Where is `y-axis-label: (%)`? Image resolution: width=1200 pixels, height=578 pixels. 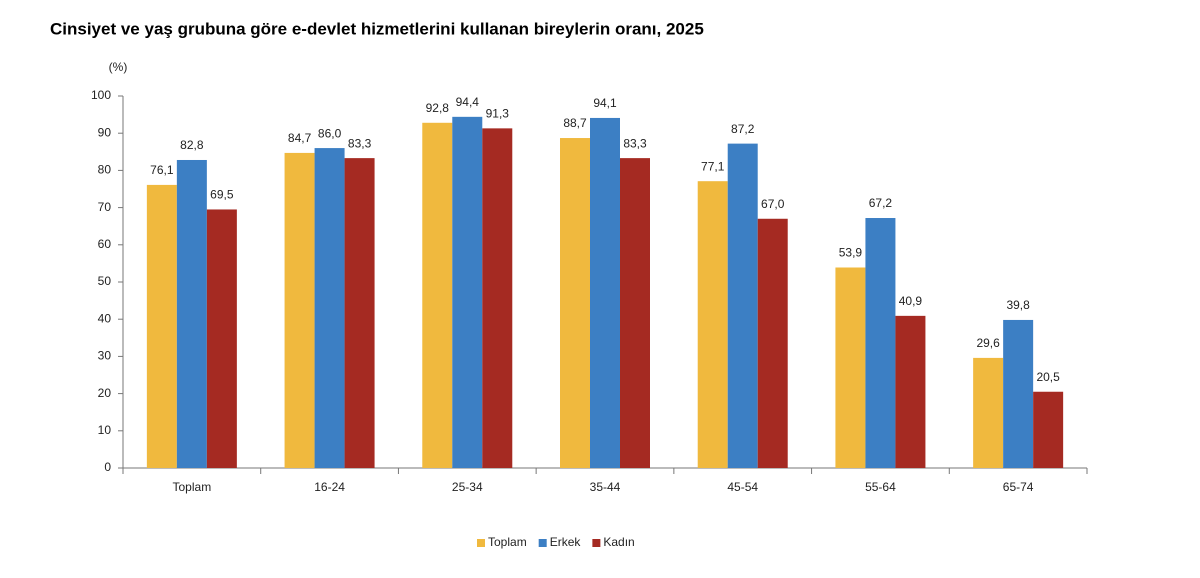 y-axis-label: (%) is located at coordinates (118, 67).